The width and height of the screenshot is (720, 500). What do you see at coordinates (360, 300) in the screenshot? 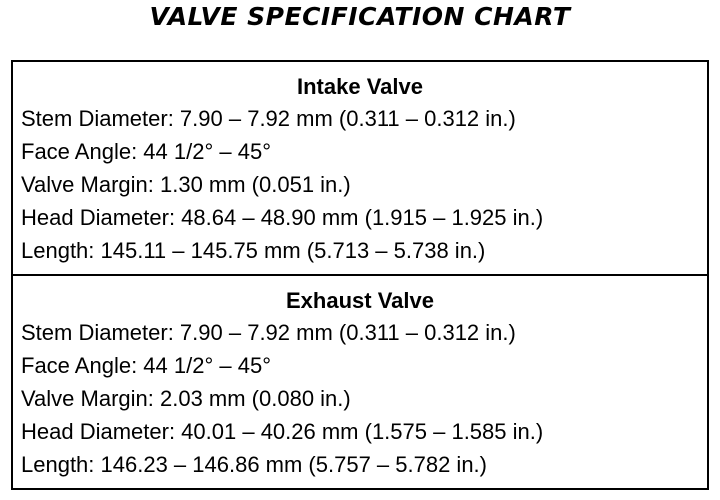
I see `section-heading: Exhaust Valve` at bounding box center [360, 300].